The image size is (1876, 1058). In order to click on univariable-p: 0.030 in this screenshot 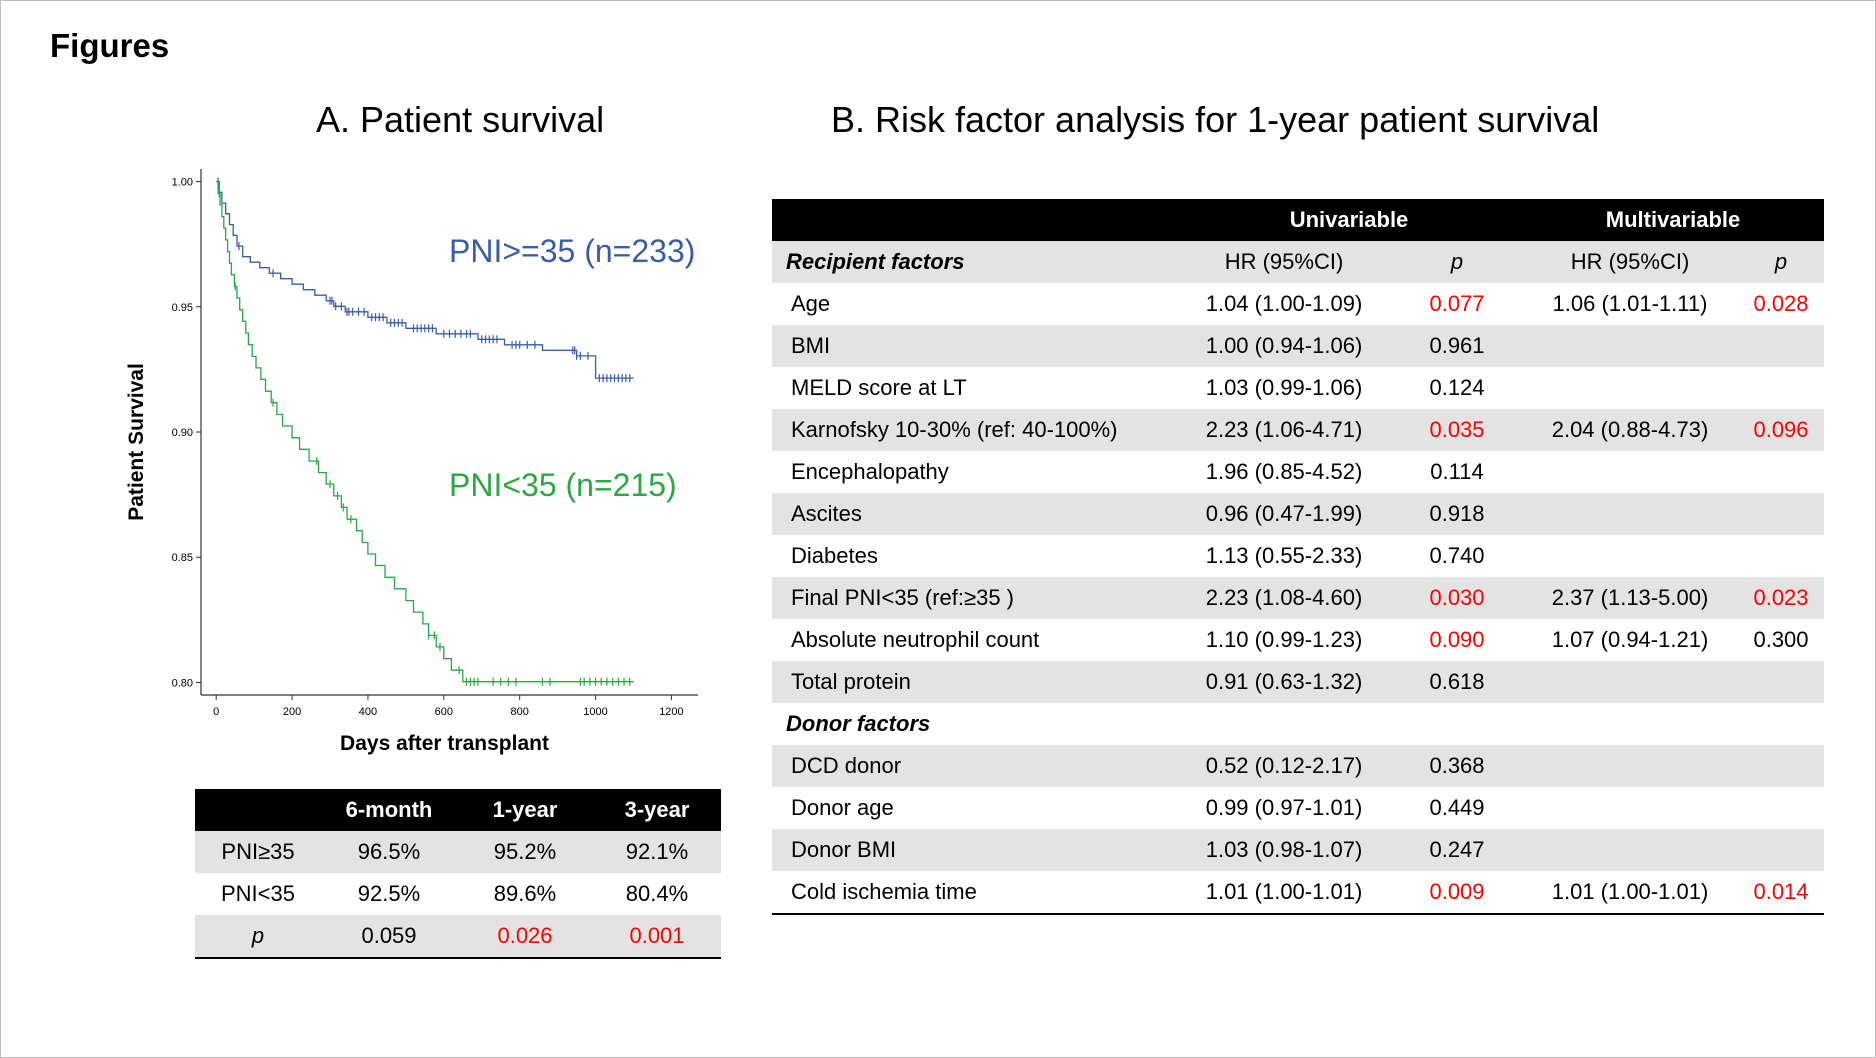, I will do `click(1457, 598)`.